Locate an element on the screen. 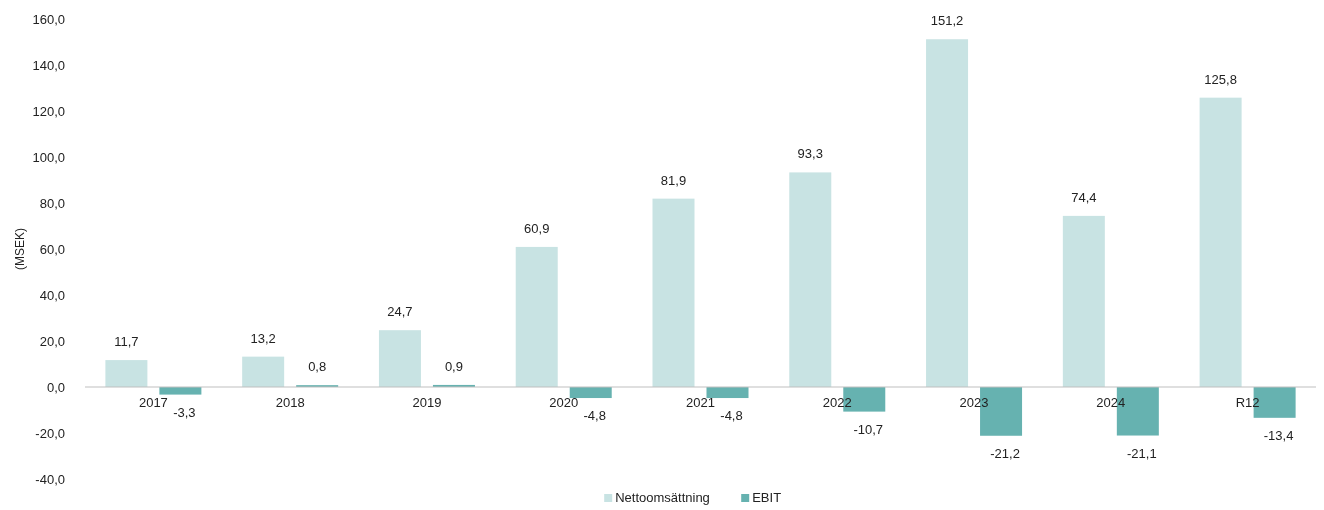 Image resolution: width=1324 pixels, height=510 pixels. data-label: 24,7 is located at coordinates (400, 312).